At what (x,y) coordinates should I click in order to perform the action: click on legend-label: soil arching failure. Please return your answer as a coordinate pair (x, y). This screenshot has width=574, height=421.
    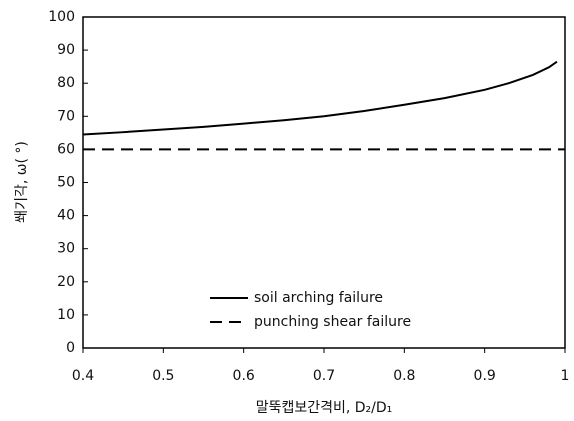
    Looking at the image, I should click on (318, 298).